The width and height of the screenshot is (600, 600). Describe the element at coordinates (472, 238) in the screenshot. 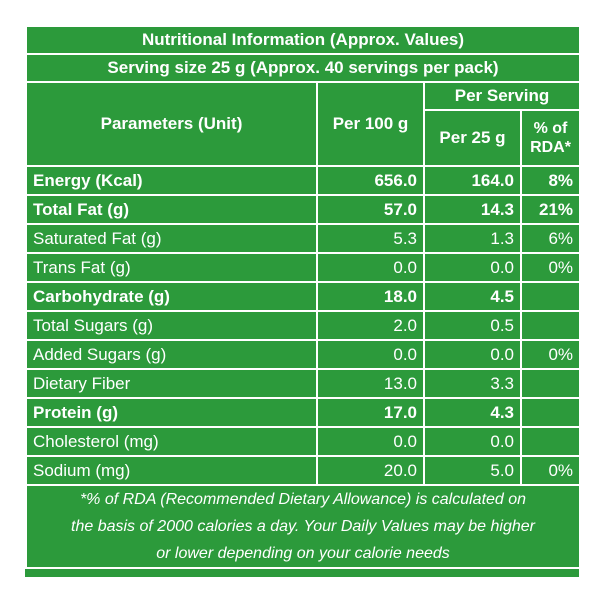

I see `per-25g-value: 1.3` at that location.